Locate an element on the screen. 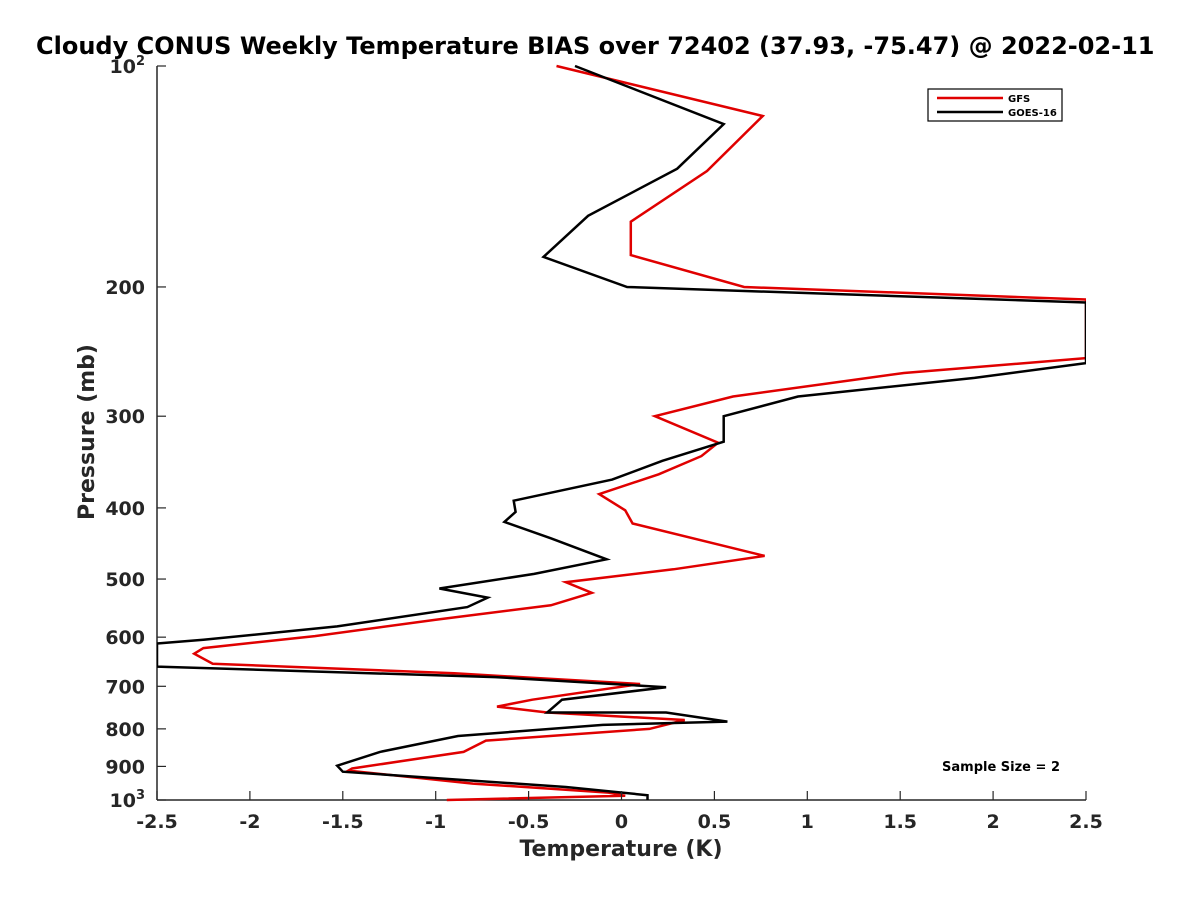  x-tick-label: 0.5 is located at coordinates (715, 822).